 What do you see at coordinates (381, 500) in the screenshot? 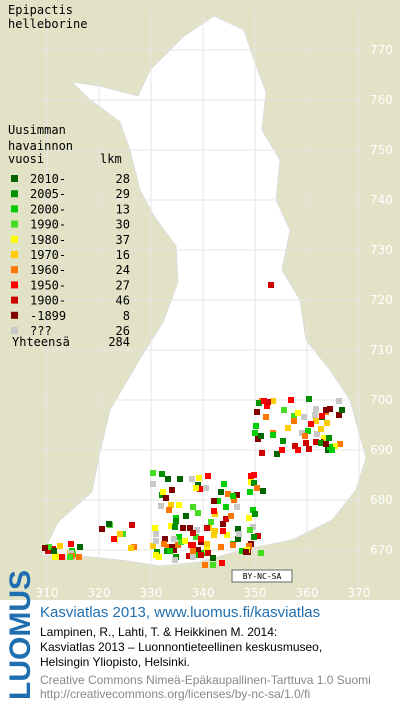
I see `y-axis-label: 680` at bounding box center [381, 500].